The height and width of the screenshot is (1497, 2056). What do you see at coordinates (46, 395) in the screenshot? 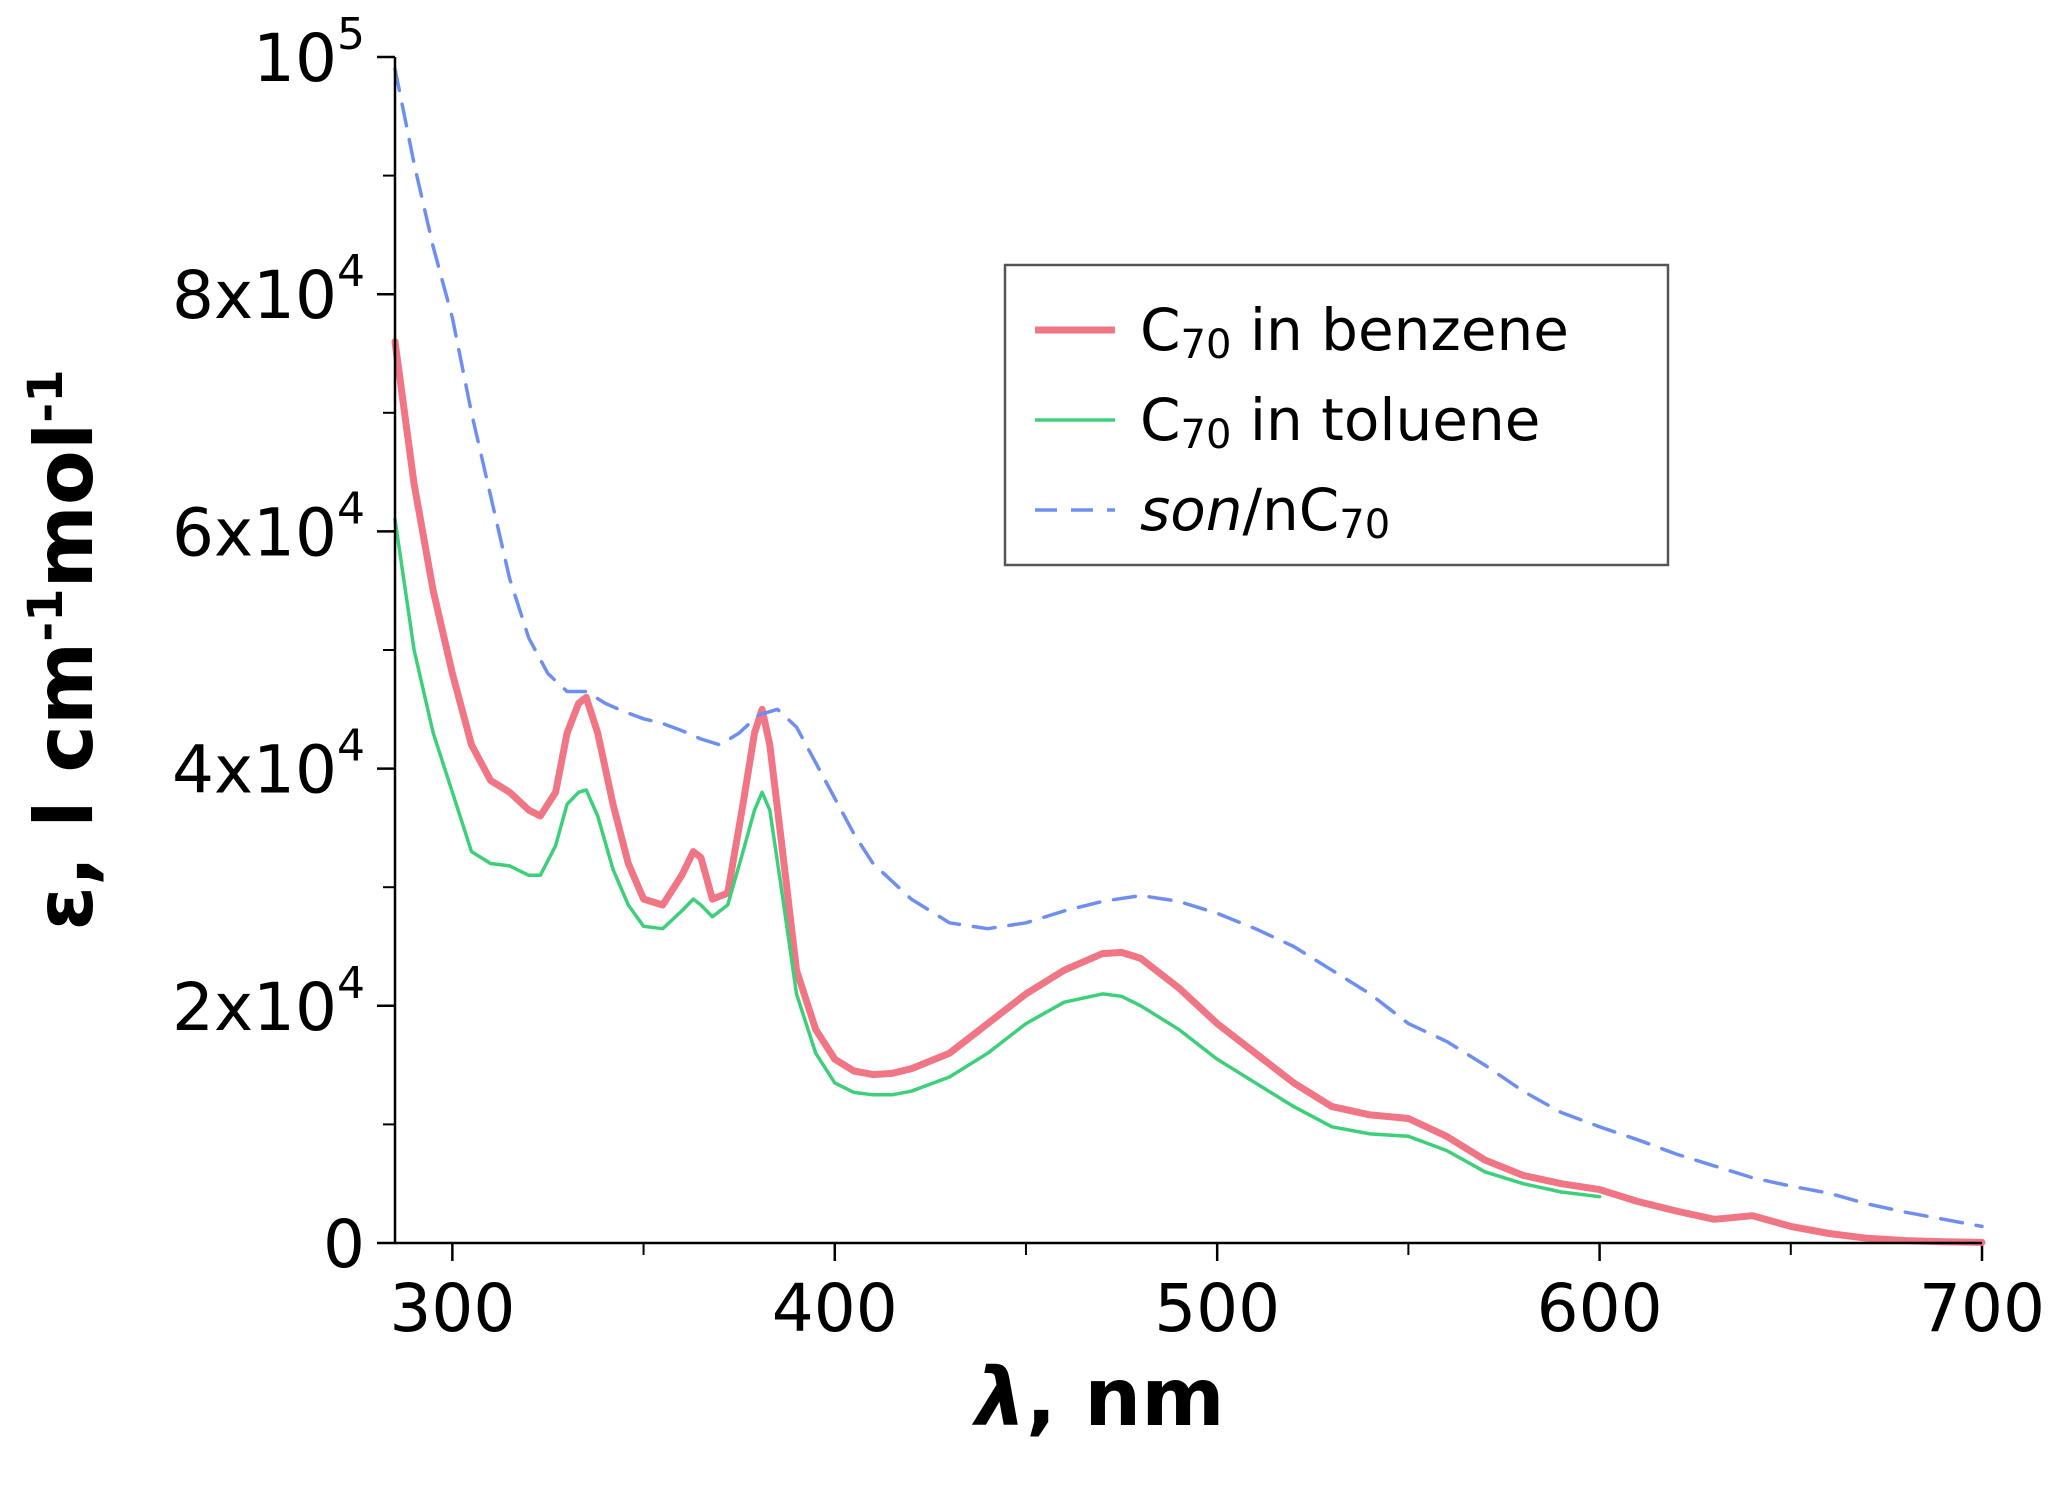
I see `y-axis-exp-2: -1` at bounding box center [46, 395].